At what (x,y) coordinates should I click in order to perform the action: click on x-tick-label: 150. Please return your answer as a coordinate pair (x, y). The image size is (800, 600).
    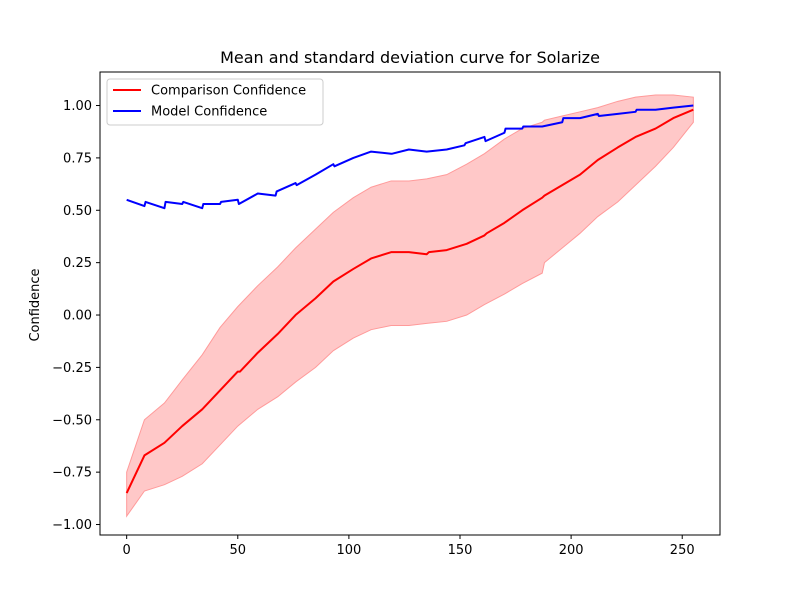
    Looking at the image, I should click on (460, 550).